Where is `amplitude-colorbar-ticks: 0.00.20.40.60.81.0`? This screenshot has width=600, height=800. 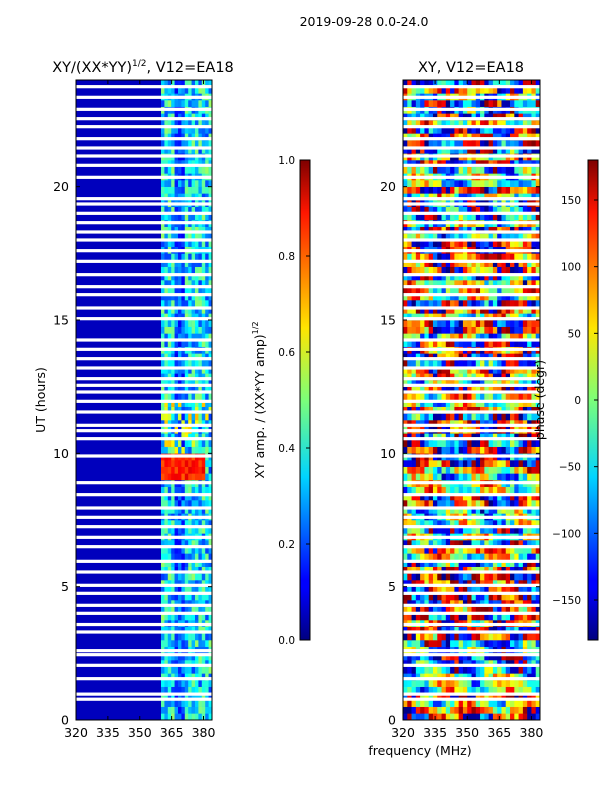
amplitude-colorbar-ticks: 0.00.20.40.60.81.0 is located at coordinates (294, 401).